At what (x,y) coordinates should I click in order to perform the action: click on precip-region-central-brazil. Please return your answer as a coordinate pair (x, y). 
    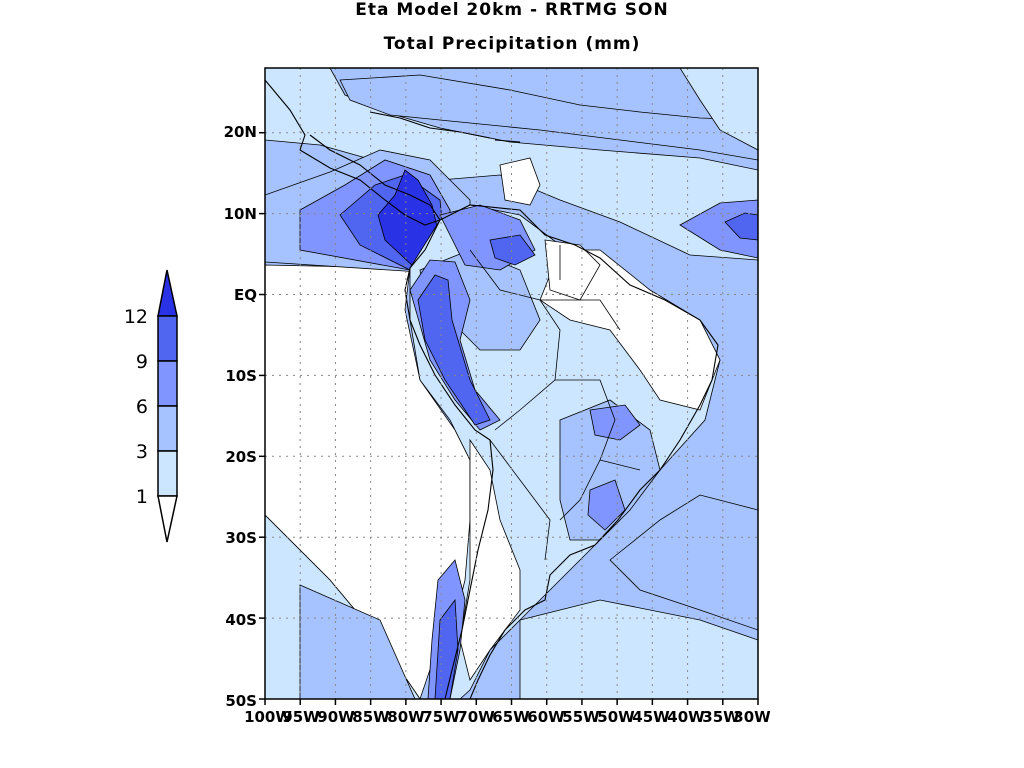
    Looking at the image, I should click on (615, 422).